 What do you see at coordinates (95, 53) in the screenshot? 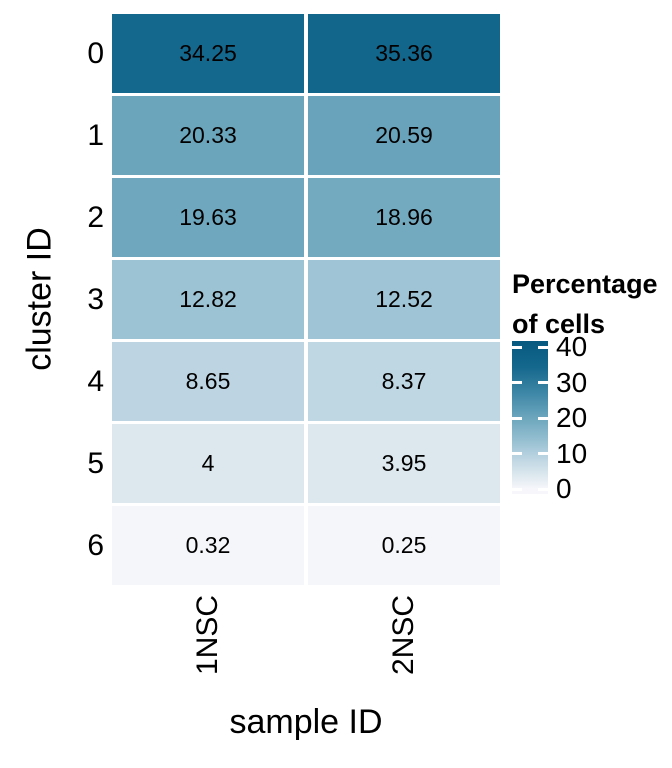
I see `y-tick-label-0: 0` at bounding box center [95, 53].